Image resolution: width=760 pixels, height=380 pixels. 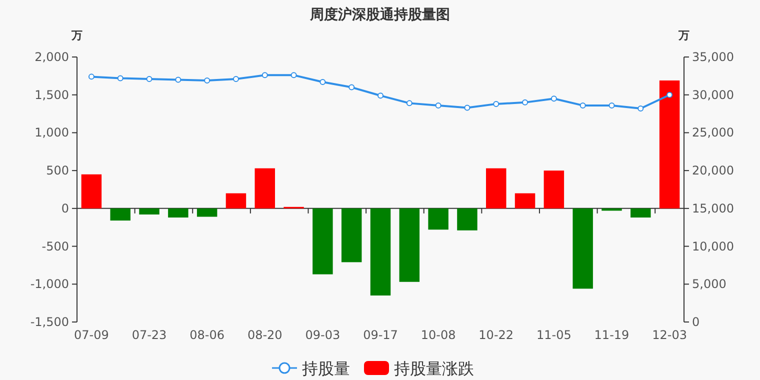 I want to click on y-tick-label: 0, so click(x=65, y=208).